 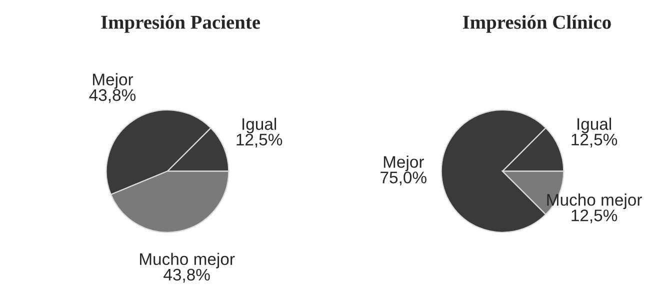 What do you see at coordinates (403, 179) in the screenshot?
I see `data-label: 75,0%` at bounding box center [403, 179].